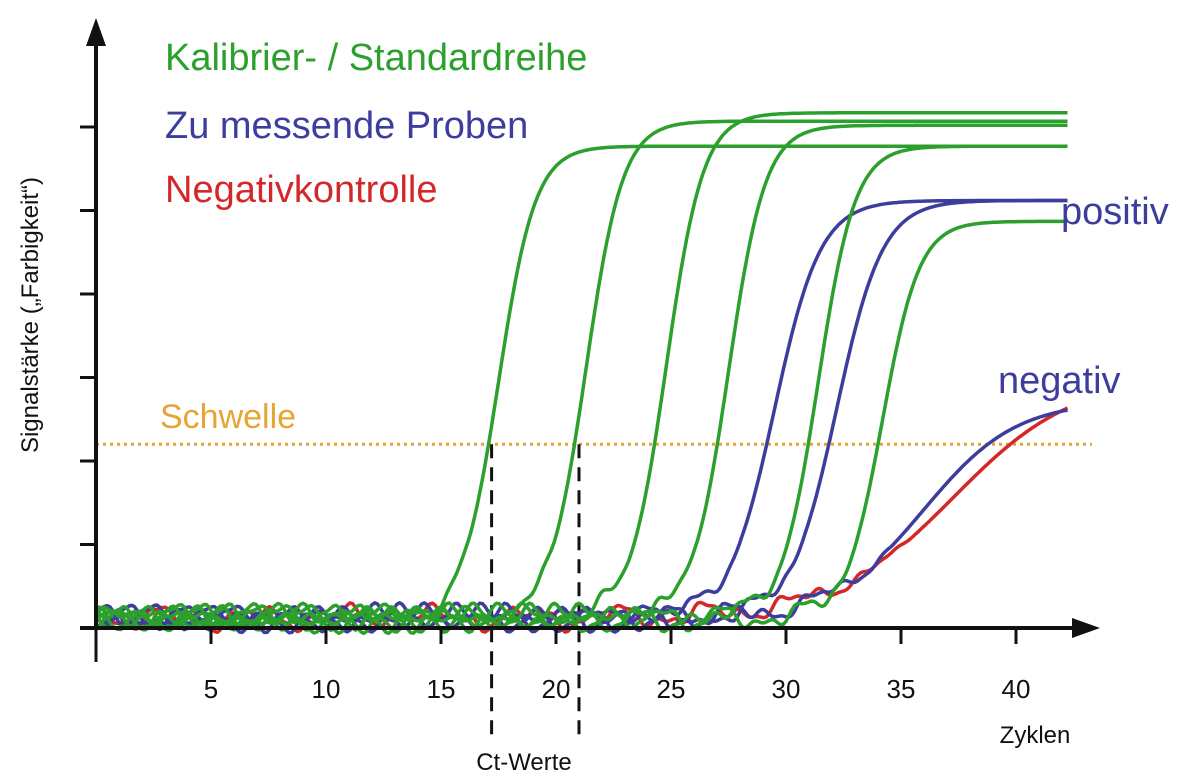 This screenshot has width=1201, height=776. I want to click on x-axis-label: Zyklen, so click(1035, 735).